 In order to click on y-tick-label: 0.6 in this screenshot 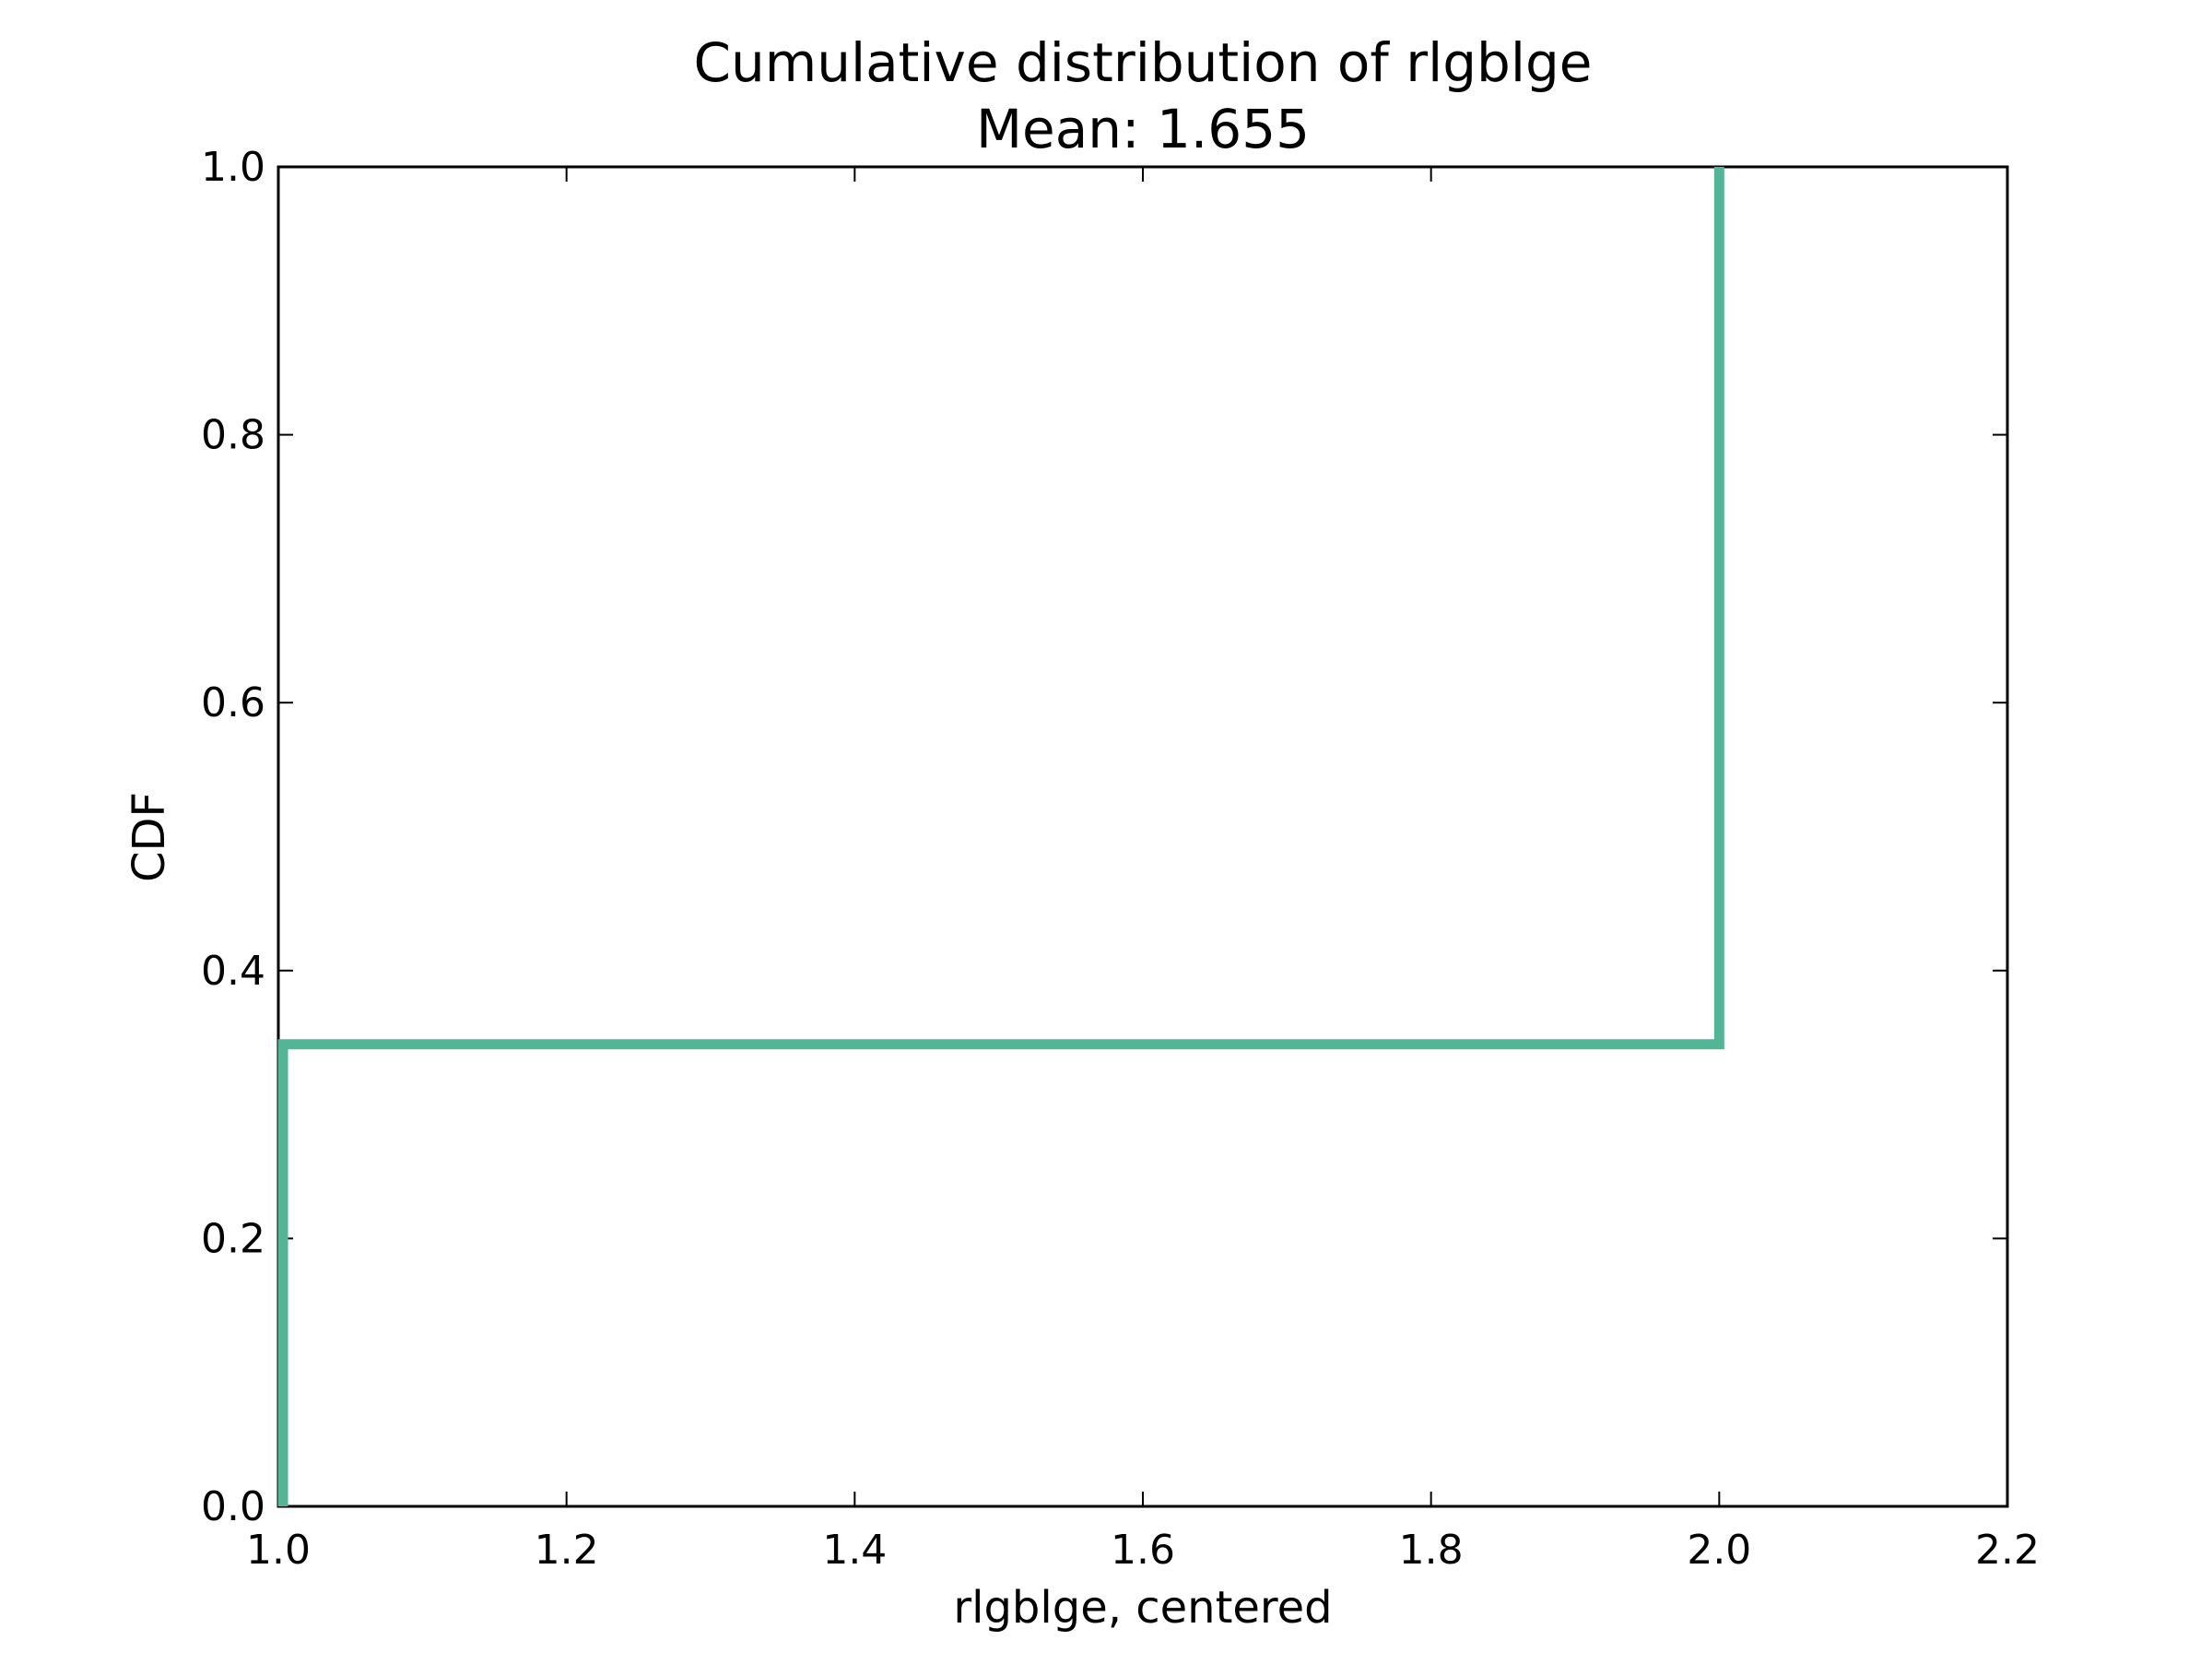, I will do `click(233, 702)`.